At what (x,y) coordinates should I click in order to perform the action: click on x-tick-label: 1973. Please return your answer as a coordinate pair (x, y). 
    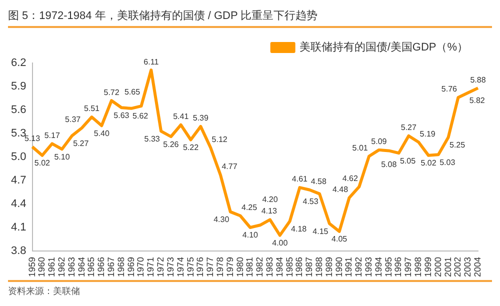
    Looking at the image, I should click on (170, 267).